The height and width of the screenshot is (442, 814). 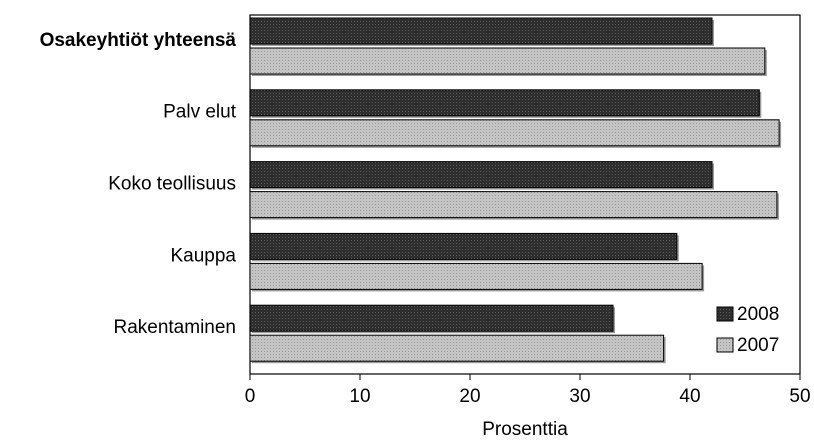 What do you see at coordinates (250, 396) in the screenshot?
I see `x-tick-label: 0` at bounding box center [250, 396].